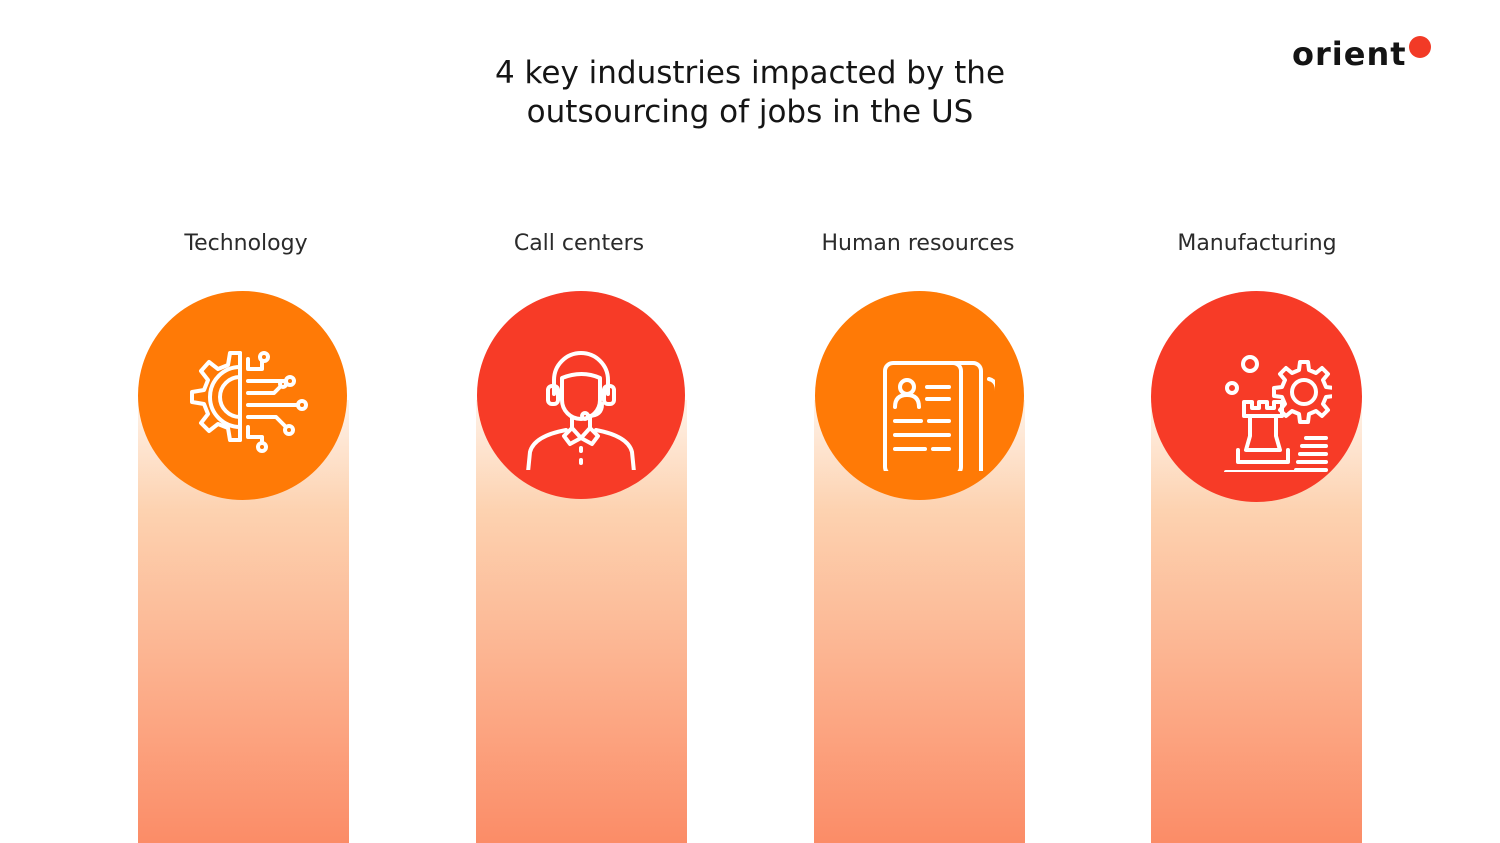  What do you see at coordinates (581, 410) in the screenshot?
I see `headset-agent-icon` at bounding box center [581, 410].